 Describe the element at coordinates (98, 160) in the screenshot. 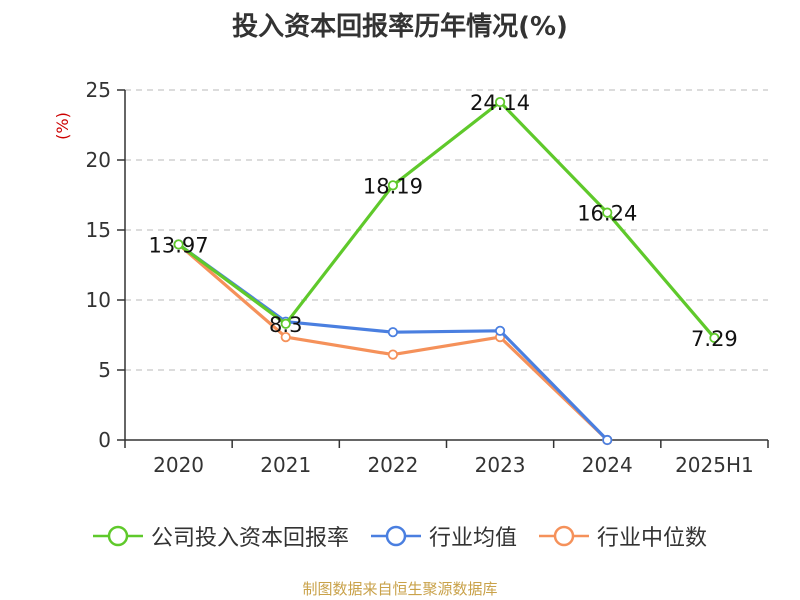

I see `y-tick-label: 20` at that location.